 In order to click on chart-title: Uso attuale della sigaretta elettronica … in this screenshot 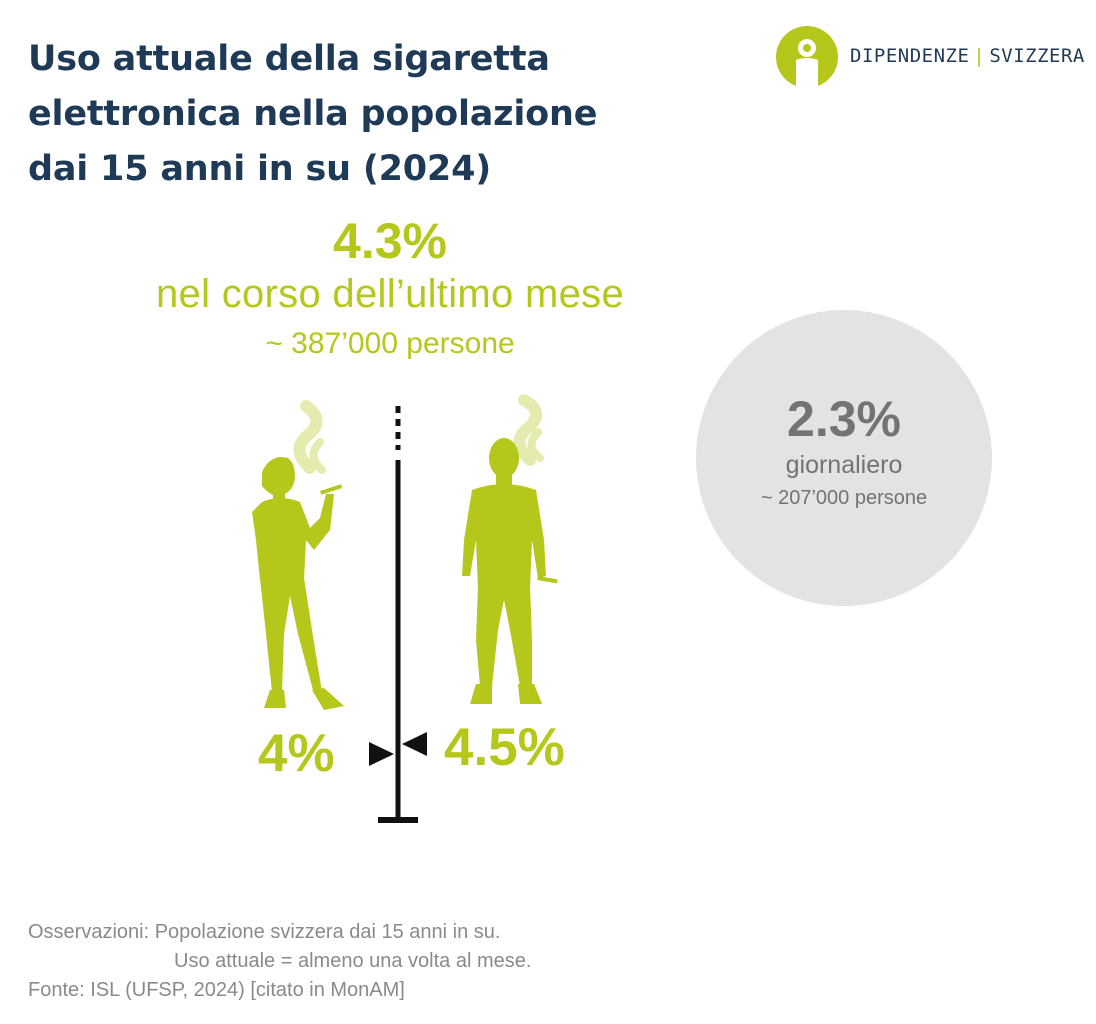, I will do `click(368, 114)`.